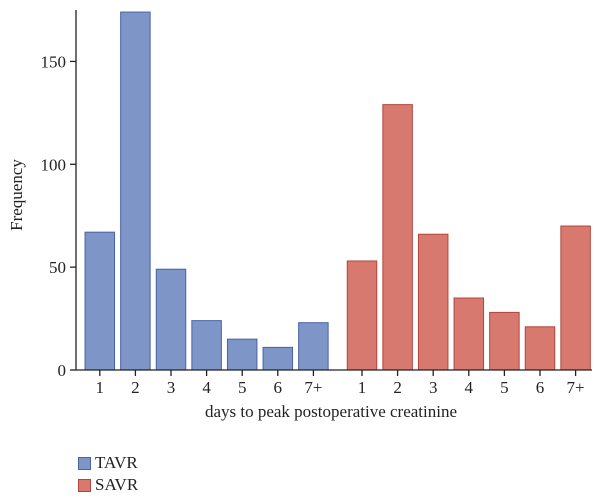 The width and height of the screenshot is (596, 502). Describe the element at coordinates (62, 370) in the screenshot. I see `y-tick-label: 0` at that location.